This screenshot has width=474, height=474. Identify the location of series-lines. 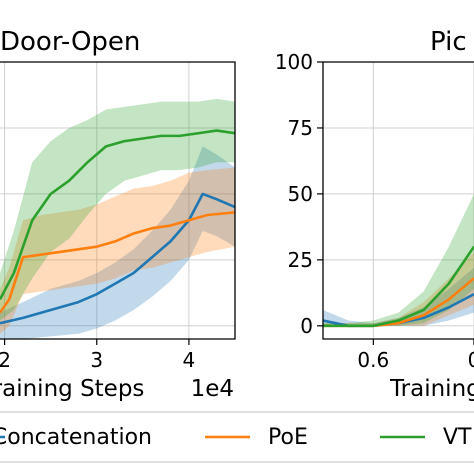
(398, 286).